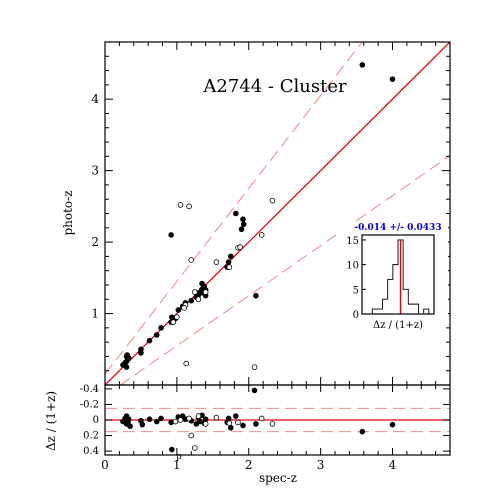 This screenshot has width=491, height=491. Describe the element at coordinates (274, 86) in the screenshot. I see `main-title: A2744 - Cluster` at that location.